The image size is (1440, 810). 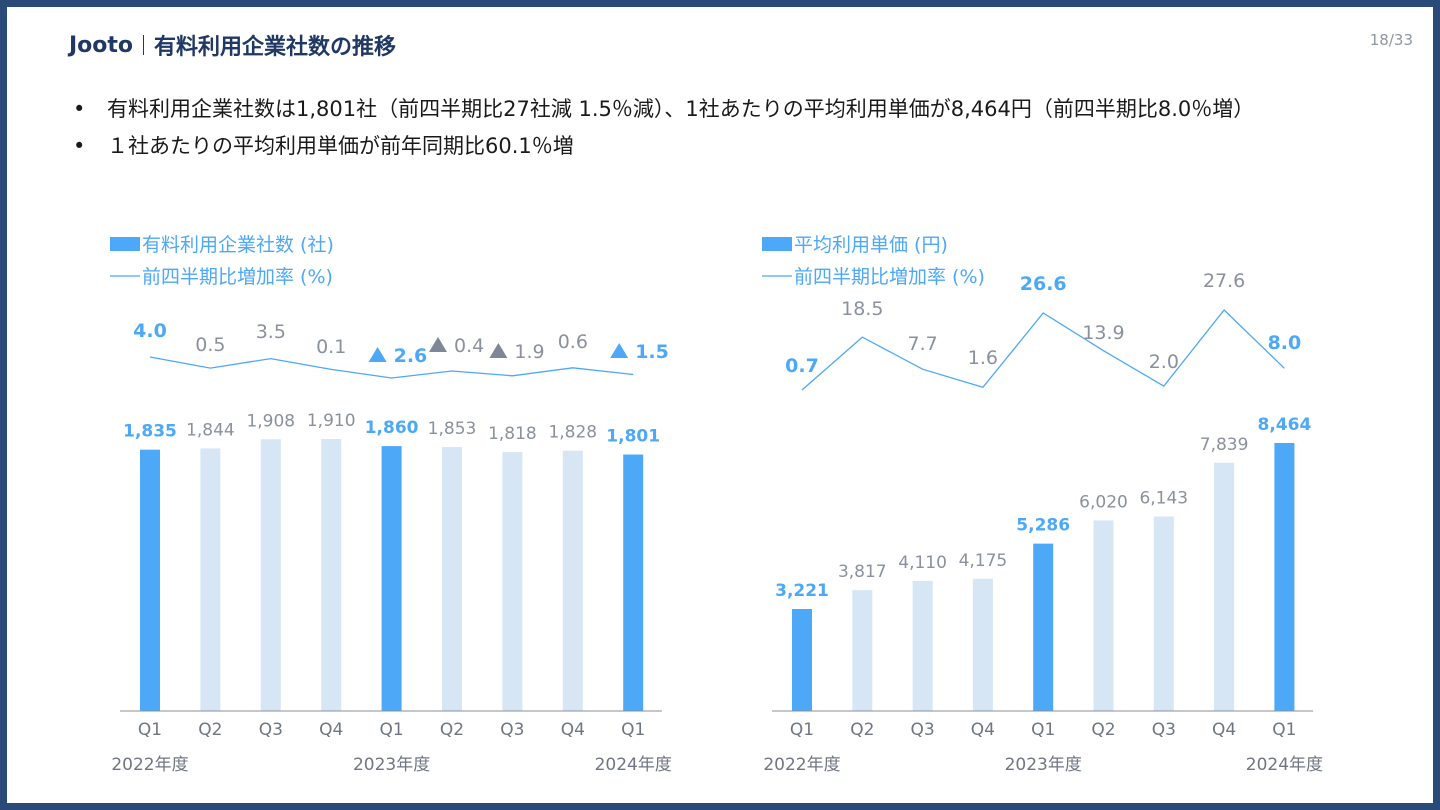 I want to click on bar-value-label: 1,801, so click(x=633, y=437).